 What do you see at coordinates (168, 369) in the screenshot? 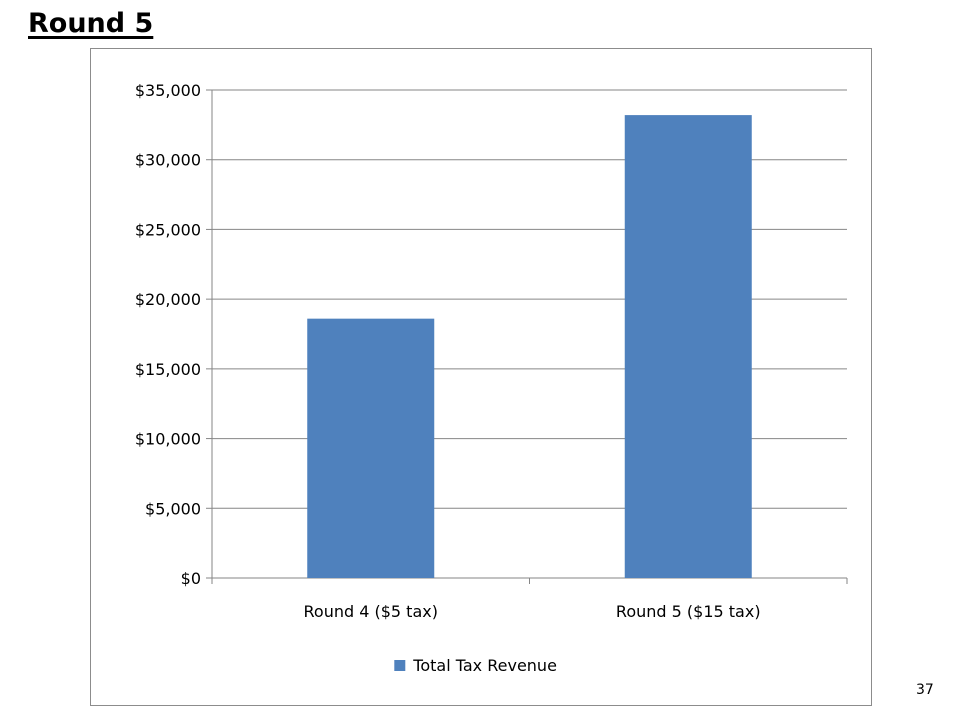
I see `y-tick-label: $15,000` at bounding box center [168, 369].